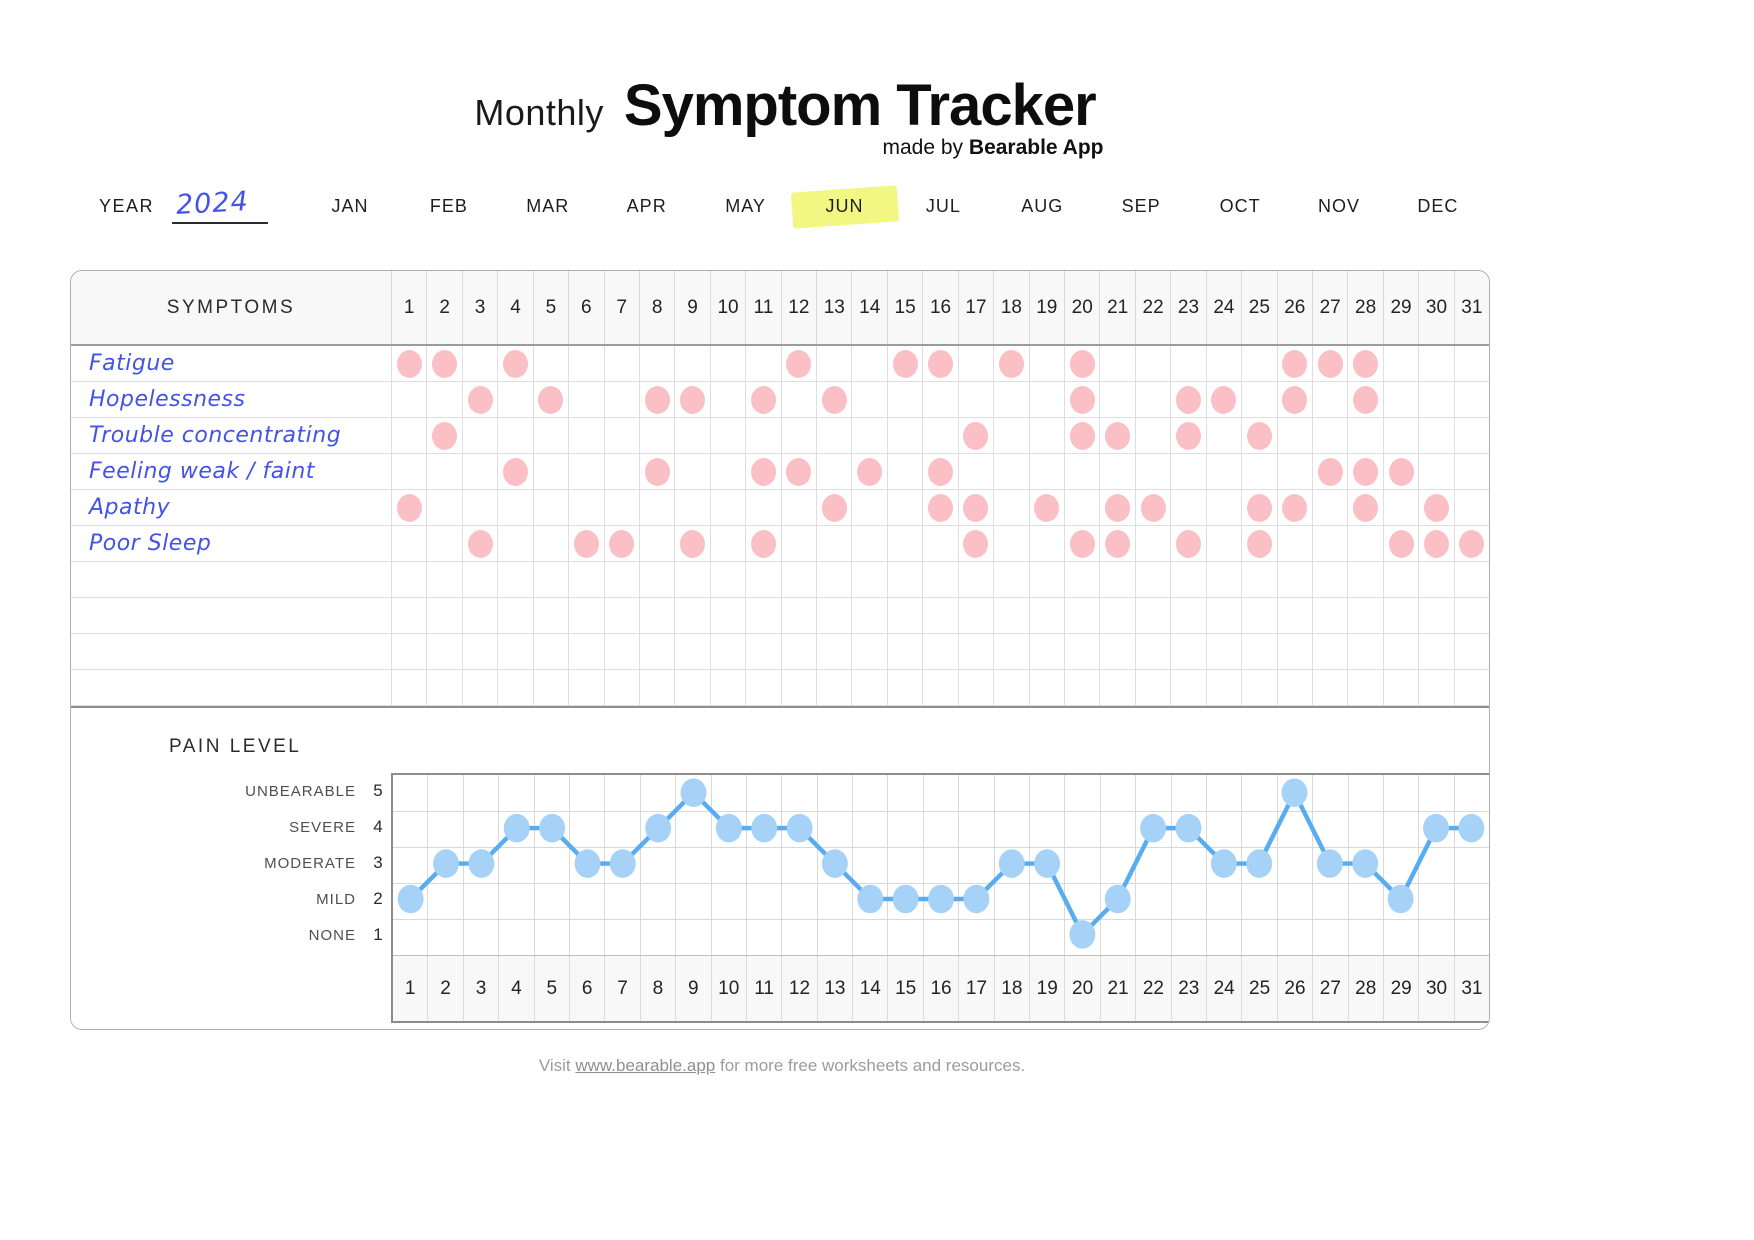 This screenshot has height=1240, width=1754. Describe the element at coordinates (332, 935) in the screenshot. I see `pain-scale-label: NONE` at that location.